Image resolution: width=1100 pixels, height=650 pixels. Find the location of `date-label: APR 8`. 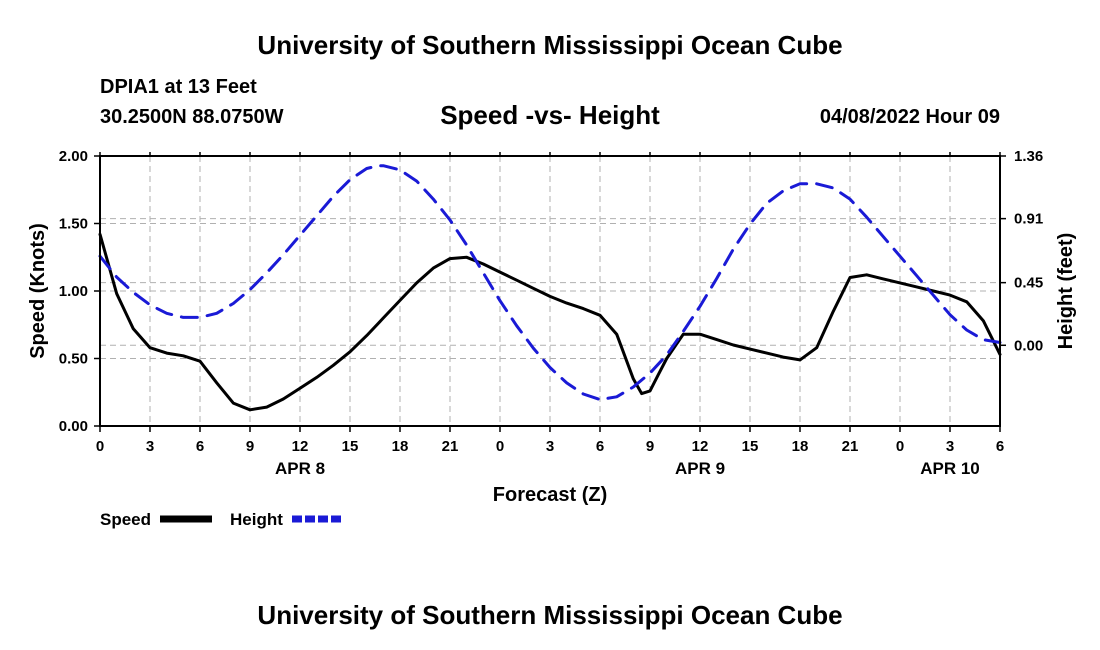

date-label: APR 8 is located at coordinates (300, 468).